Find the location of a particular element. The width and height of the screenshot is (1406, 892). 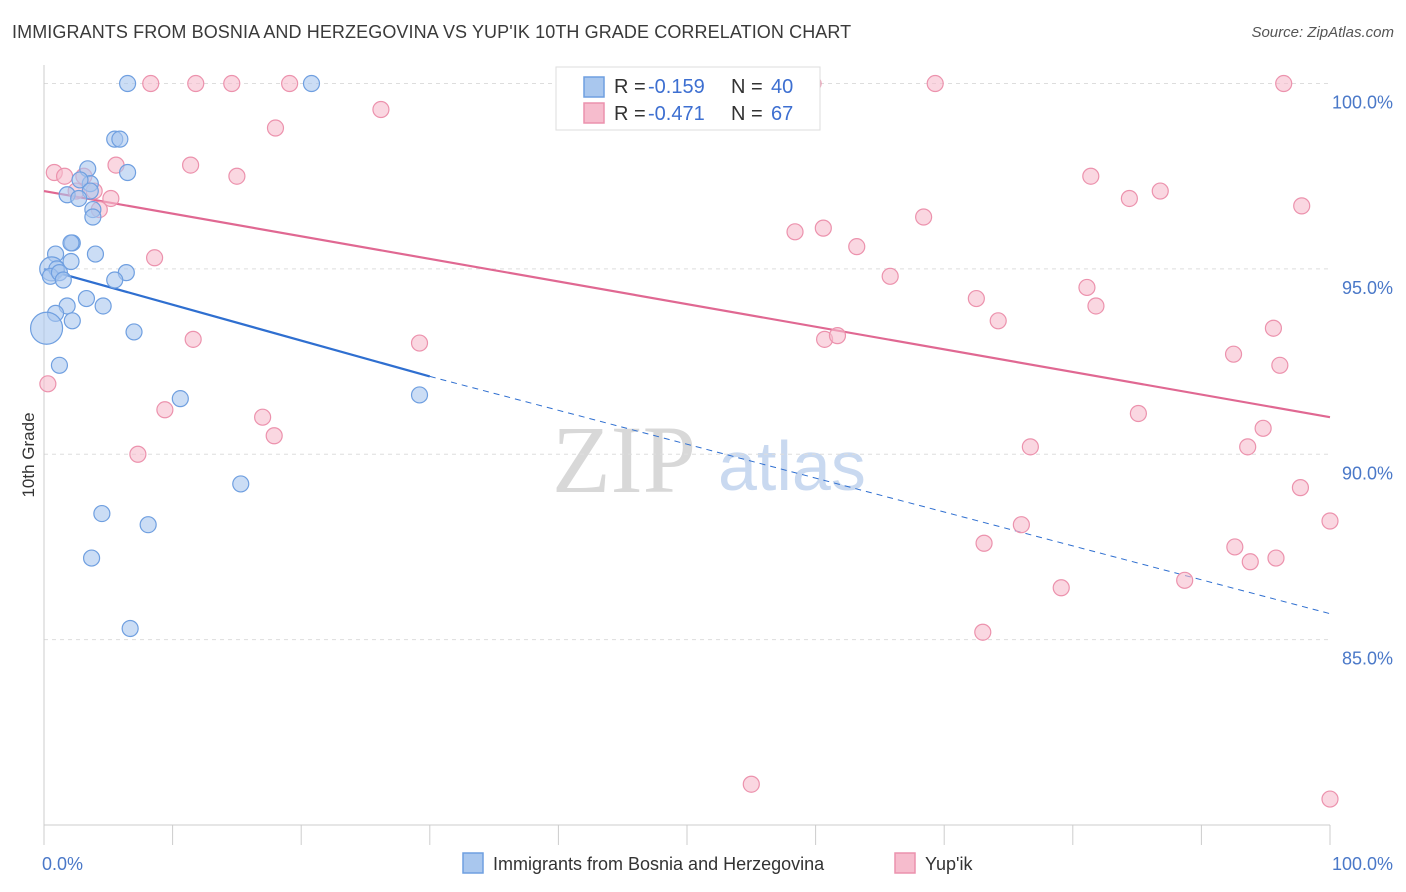

legend-pink-swatch is located at coordinates (594, 113).